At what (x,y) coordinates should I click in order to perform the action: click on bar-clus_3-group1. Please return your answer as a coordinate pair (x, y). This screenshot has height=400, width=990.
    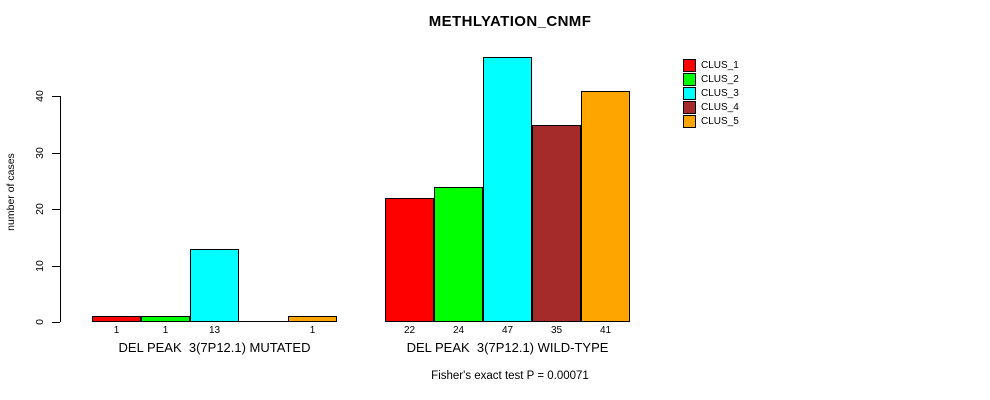
    Looking at the image, I should click on (214, 285).